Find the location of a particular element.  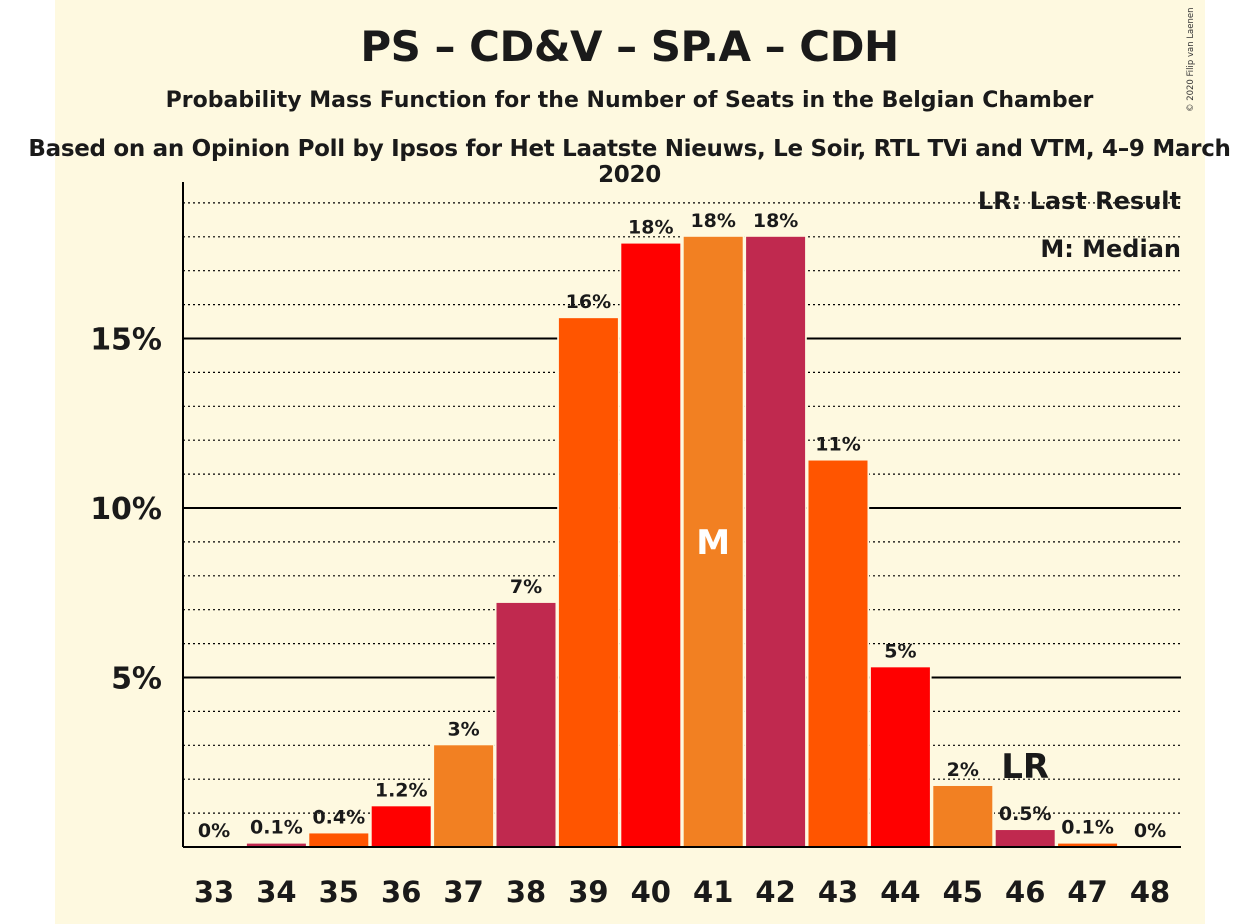

x-tick-label: 46 is located at coordinates (1025, 892).